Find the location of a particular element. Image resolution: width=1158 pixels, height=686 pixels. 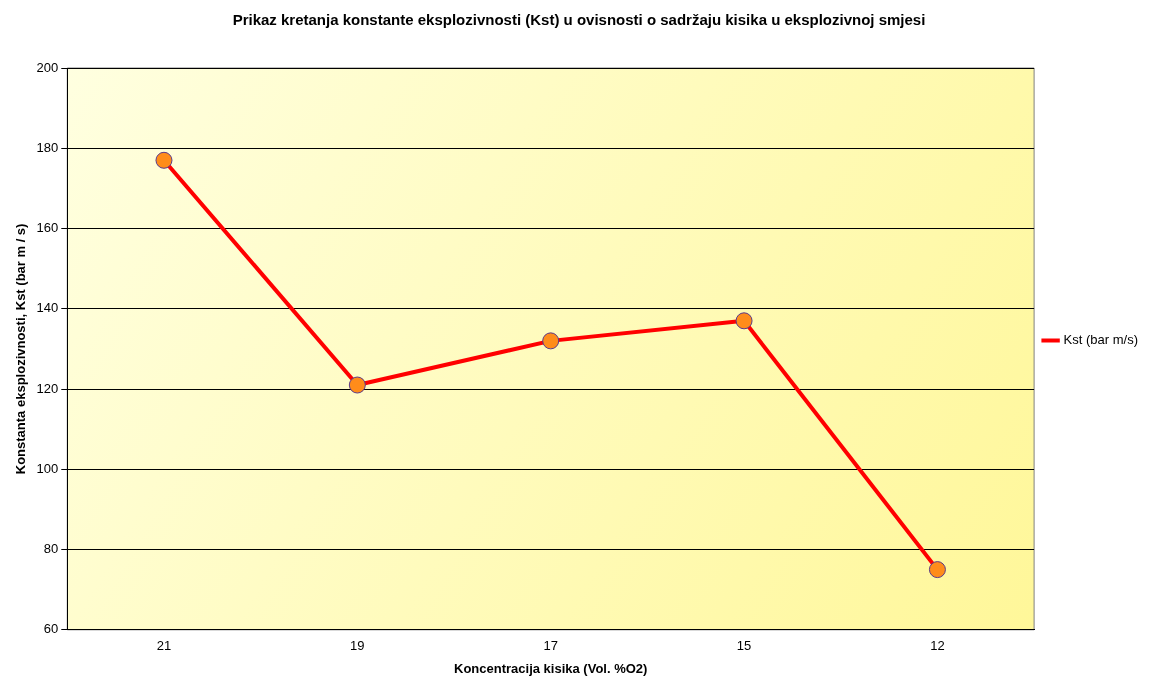

legend-label: Kst (bar m/s) is located at coordinates (1101, 340).